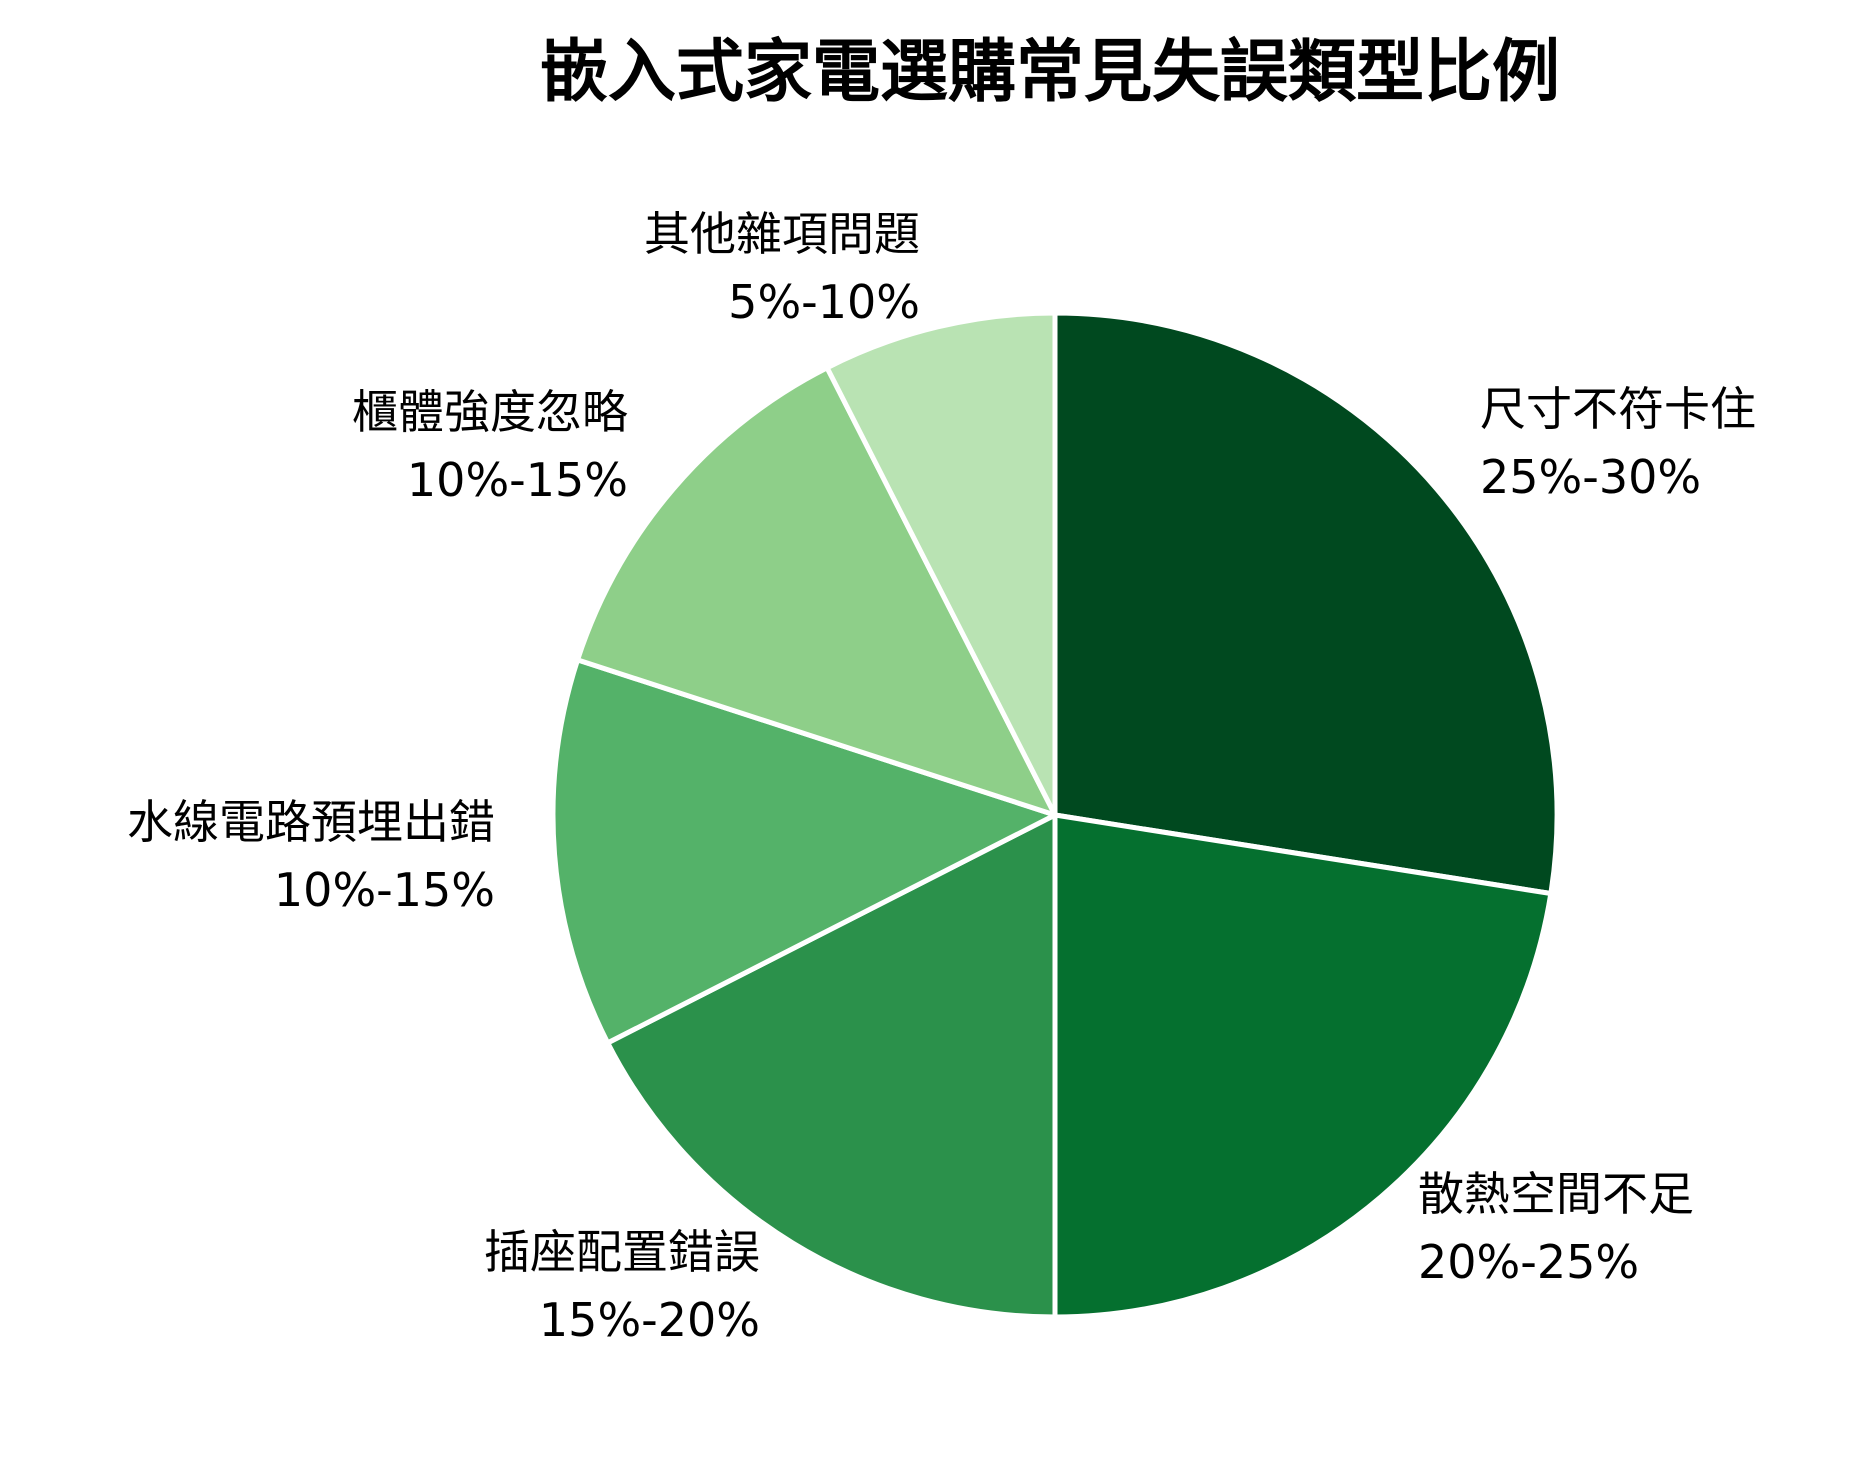 Image resolution: width=1849 pixels, height=1468 pixels. I want to click on slice-value-4: 10%-15%, so click(384, 890).